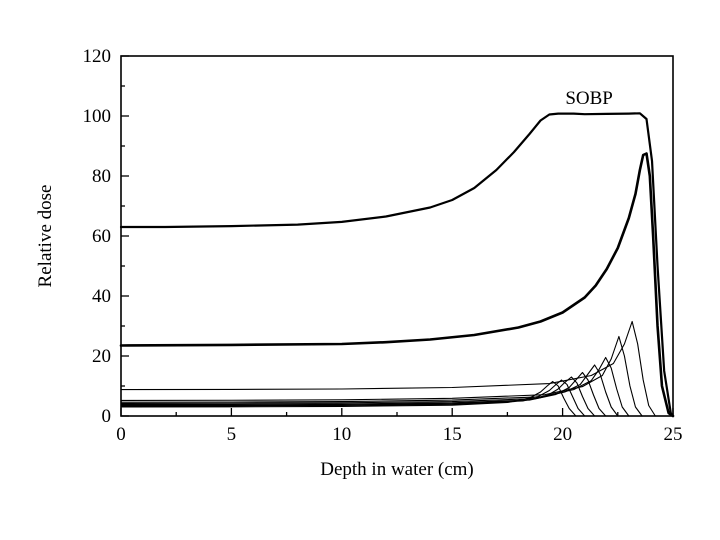  I want to click on y-tick-label: 0, so click(107, 416).